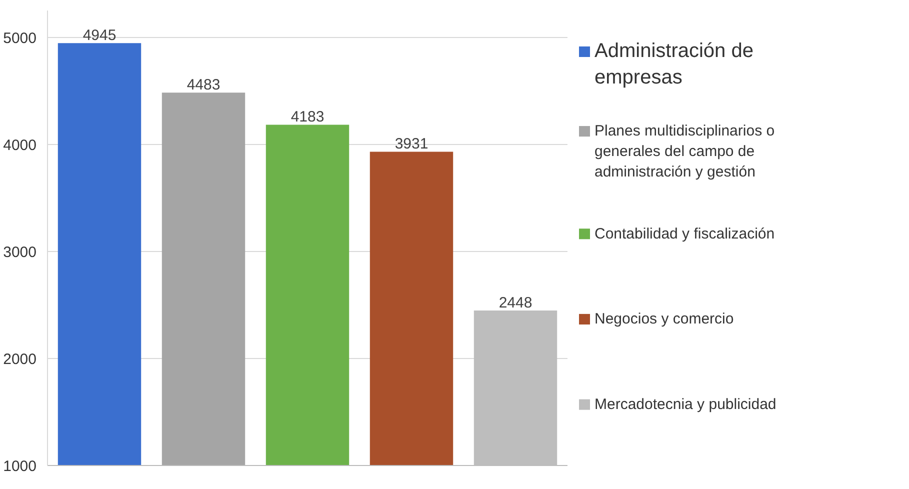 This screenshot has width=909, height=489. What do you see at coordinates (674, 64) in the screenshot?
I see `legend-label: Administración de empresas` at bounding box center [674, 64].